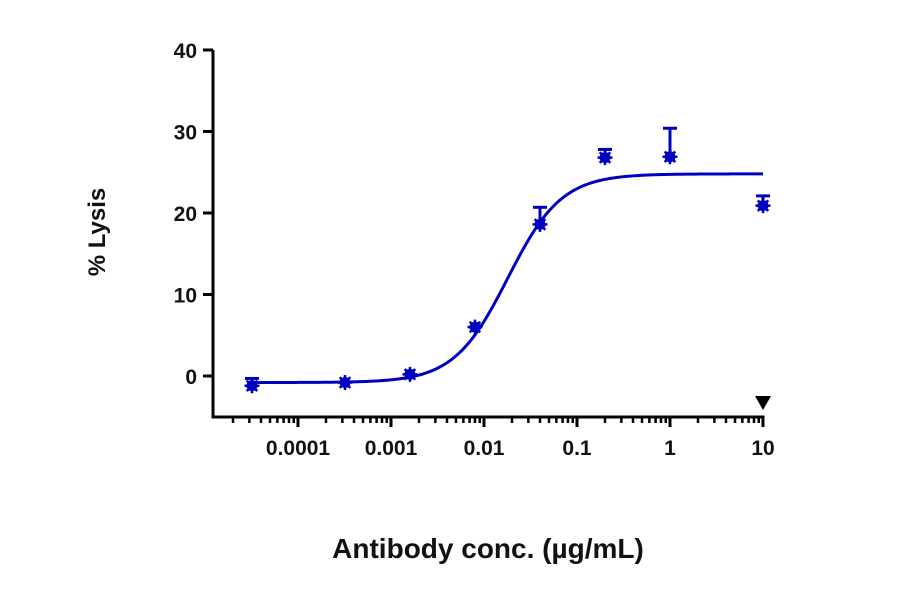  Describe the element at coordinates (191, 377) in the screenshot. I see `y-tick-label: 0` at that location.